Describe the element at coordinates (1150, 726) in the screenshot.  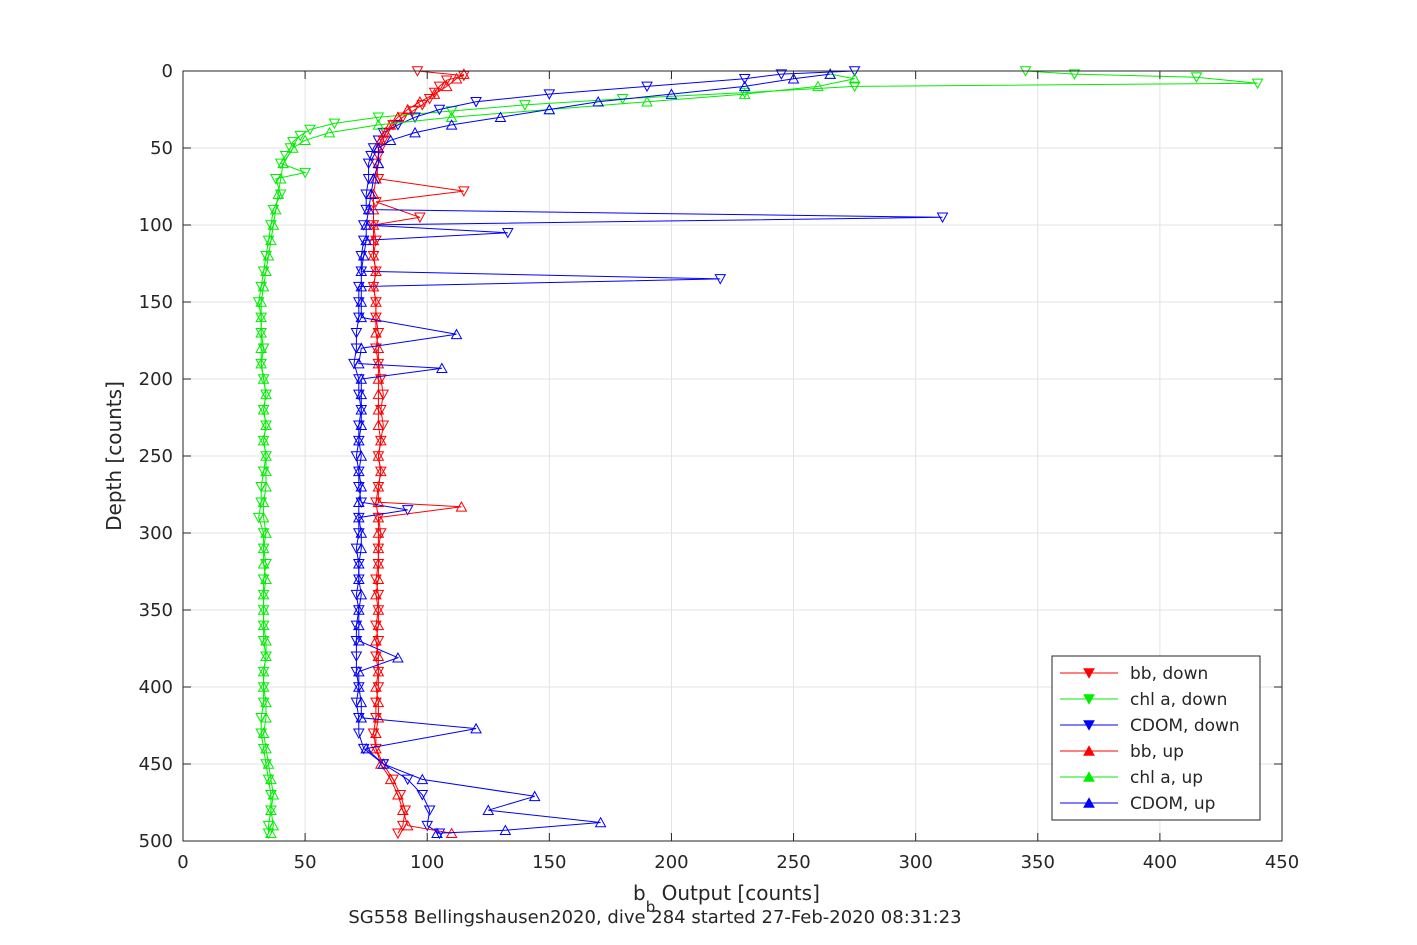
I see `legend-item: CDOM, down` at that location.